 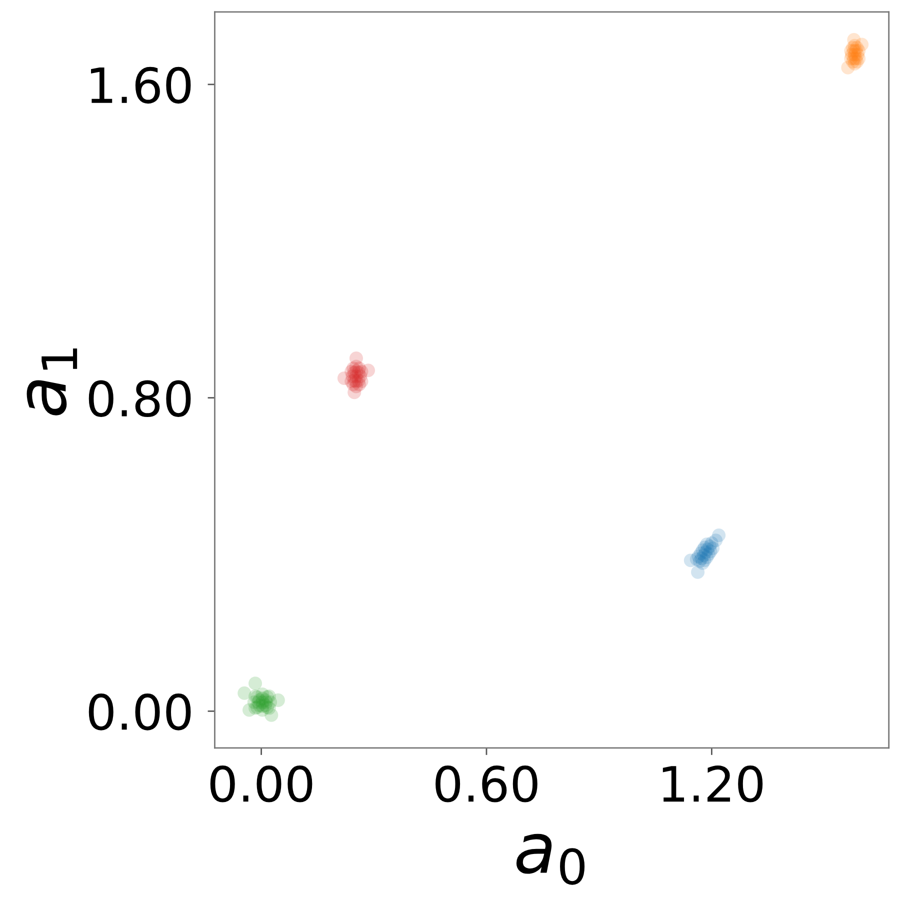 I want to click on y-axis-title: a$_{1}$, so click(x=52, y=382).